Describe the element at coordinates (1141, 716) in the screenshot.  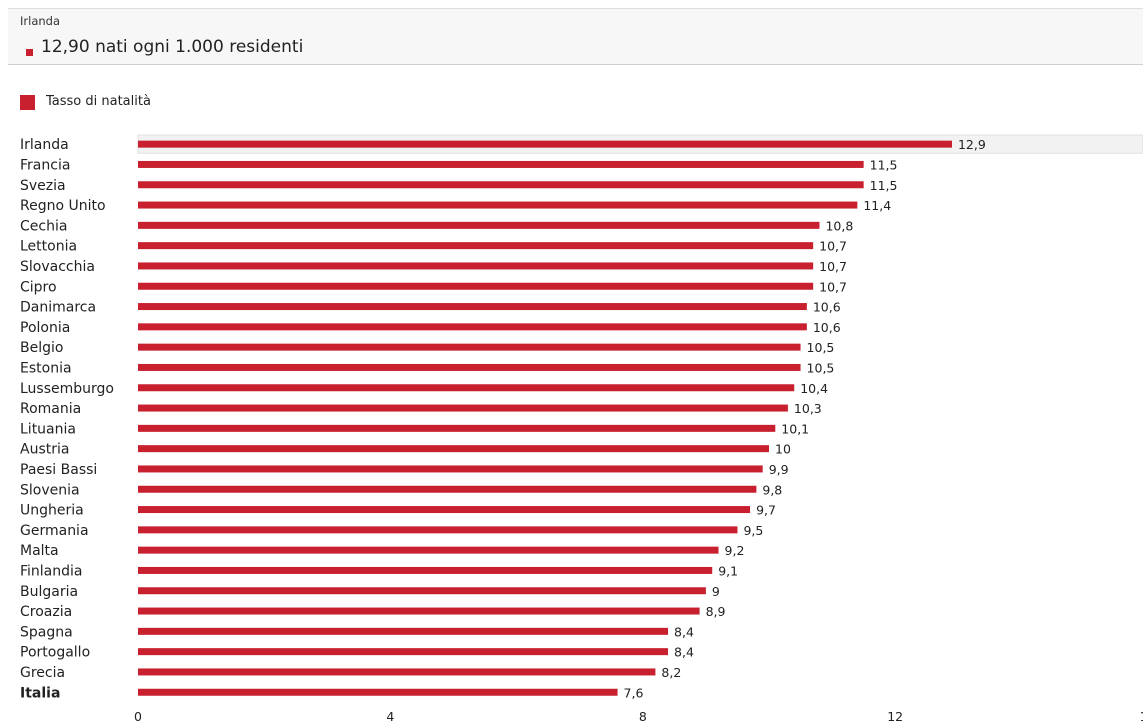
I see `x-tick-label: 16` at that location.